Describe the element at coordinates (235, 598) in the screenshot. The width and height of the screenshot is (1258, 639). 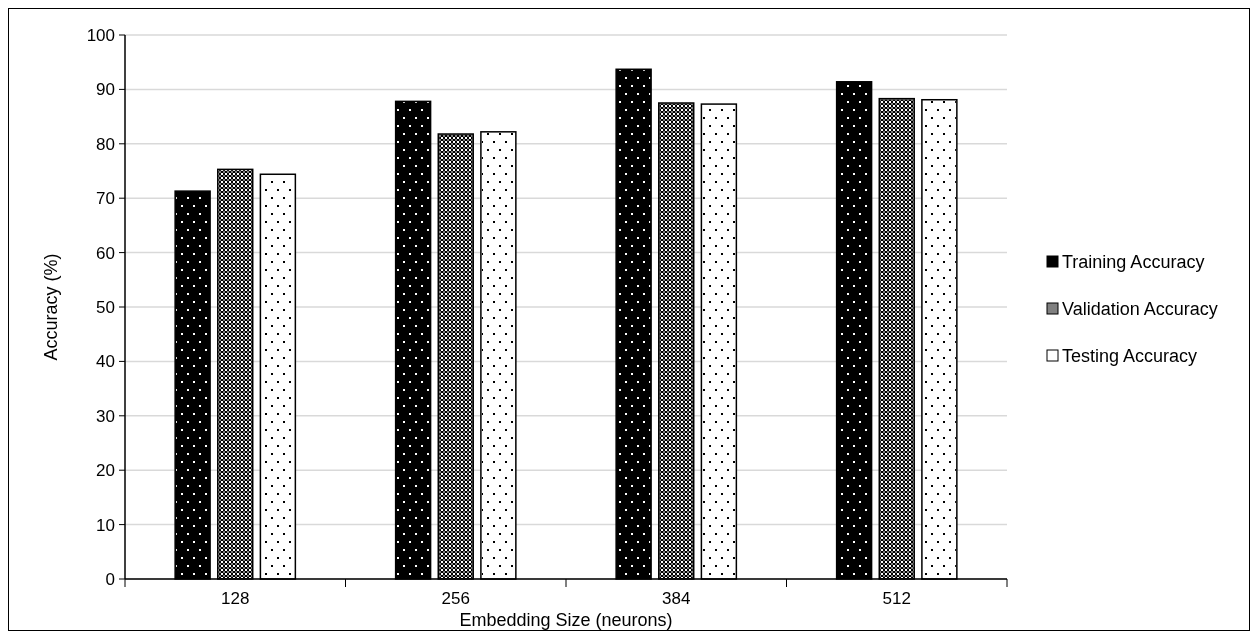
I see `x-tick-label: 128` at that location.